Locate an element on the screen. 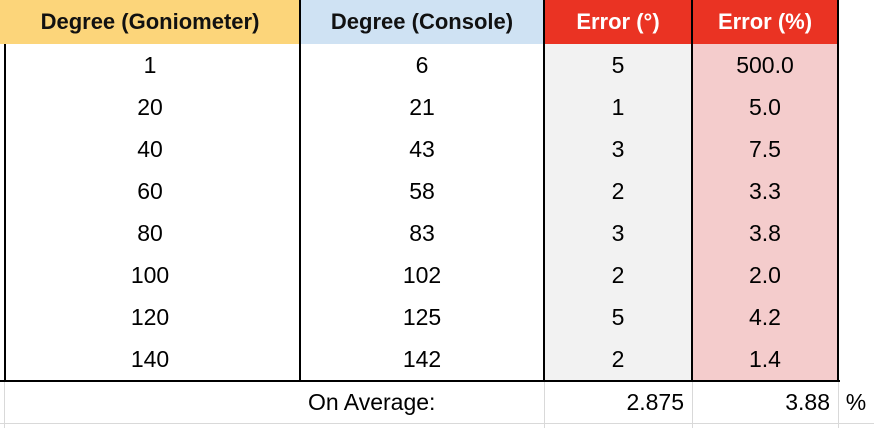  average-error-degrees: 2.875 is located at coordinates (655, 401).